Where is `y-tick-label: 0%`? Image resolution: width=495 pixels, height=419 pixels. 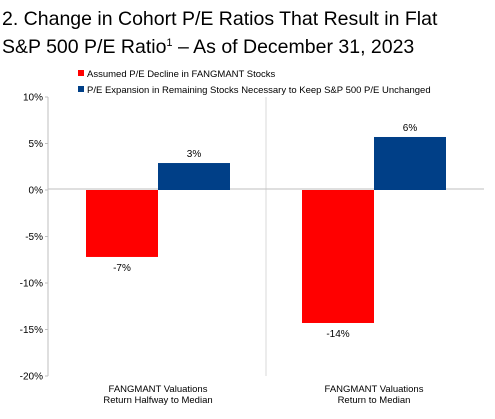
y-tick-label: 0% is located at coordinates (36, 191).